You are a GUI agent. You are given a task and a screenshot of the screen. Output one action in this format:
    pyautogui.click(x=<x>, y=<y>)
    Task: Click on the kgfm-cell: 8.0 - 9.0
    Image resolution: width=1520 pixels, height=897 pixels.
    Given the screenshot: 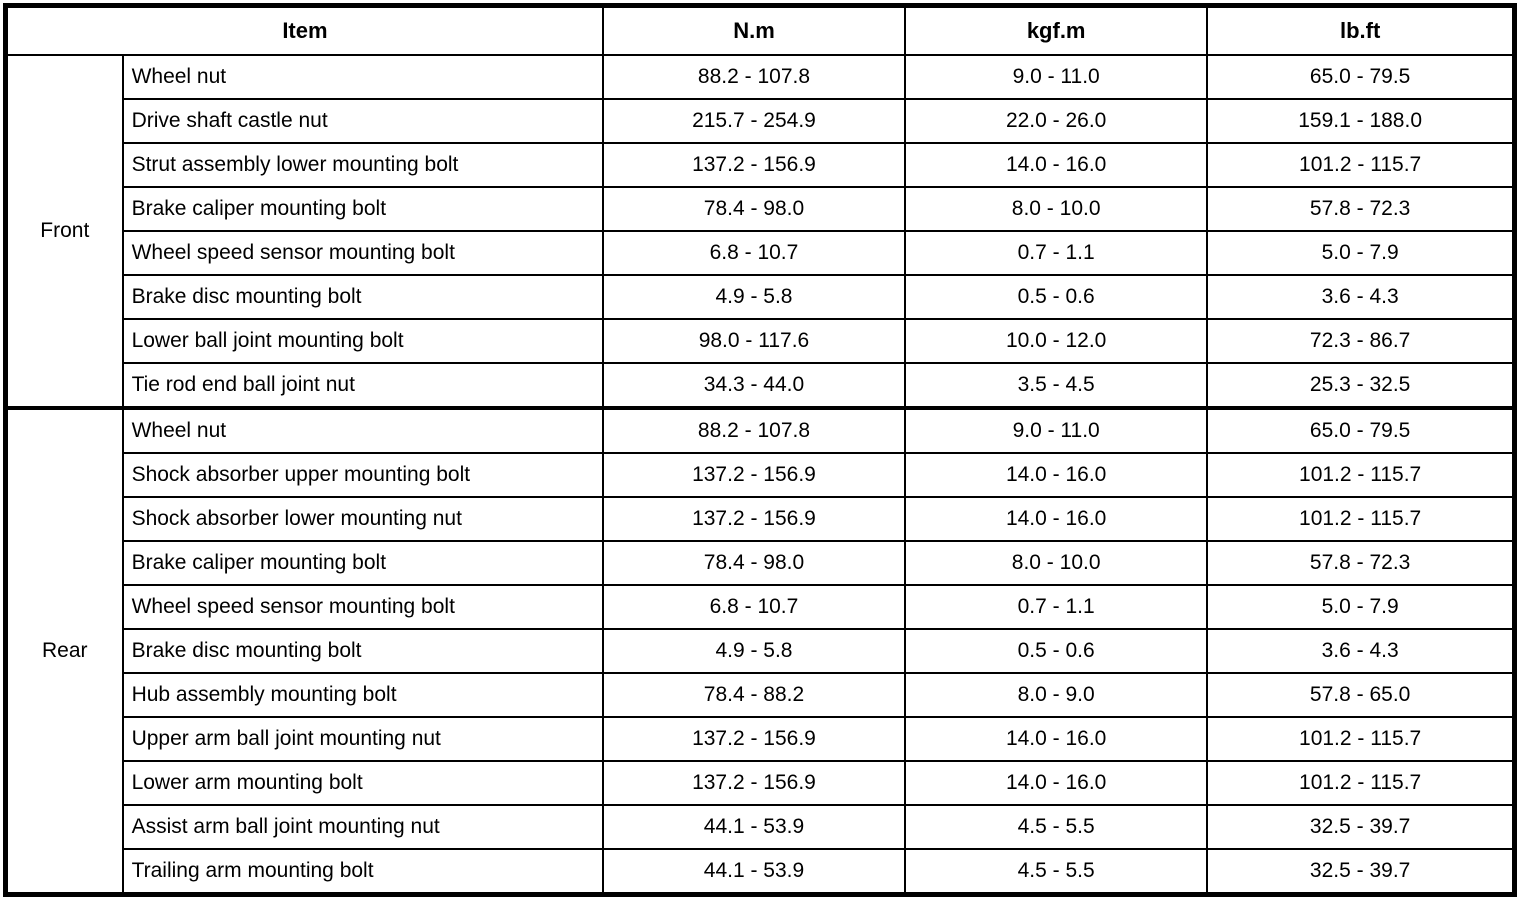 What is the action you would take?
    pyautogui.click(x=1056, y=695)
    